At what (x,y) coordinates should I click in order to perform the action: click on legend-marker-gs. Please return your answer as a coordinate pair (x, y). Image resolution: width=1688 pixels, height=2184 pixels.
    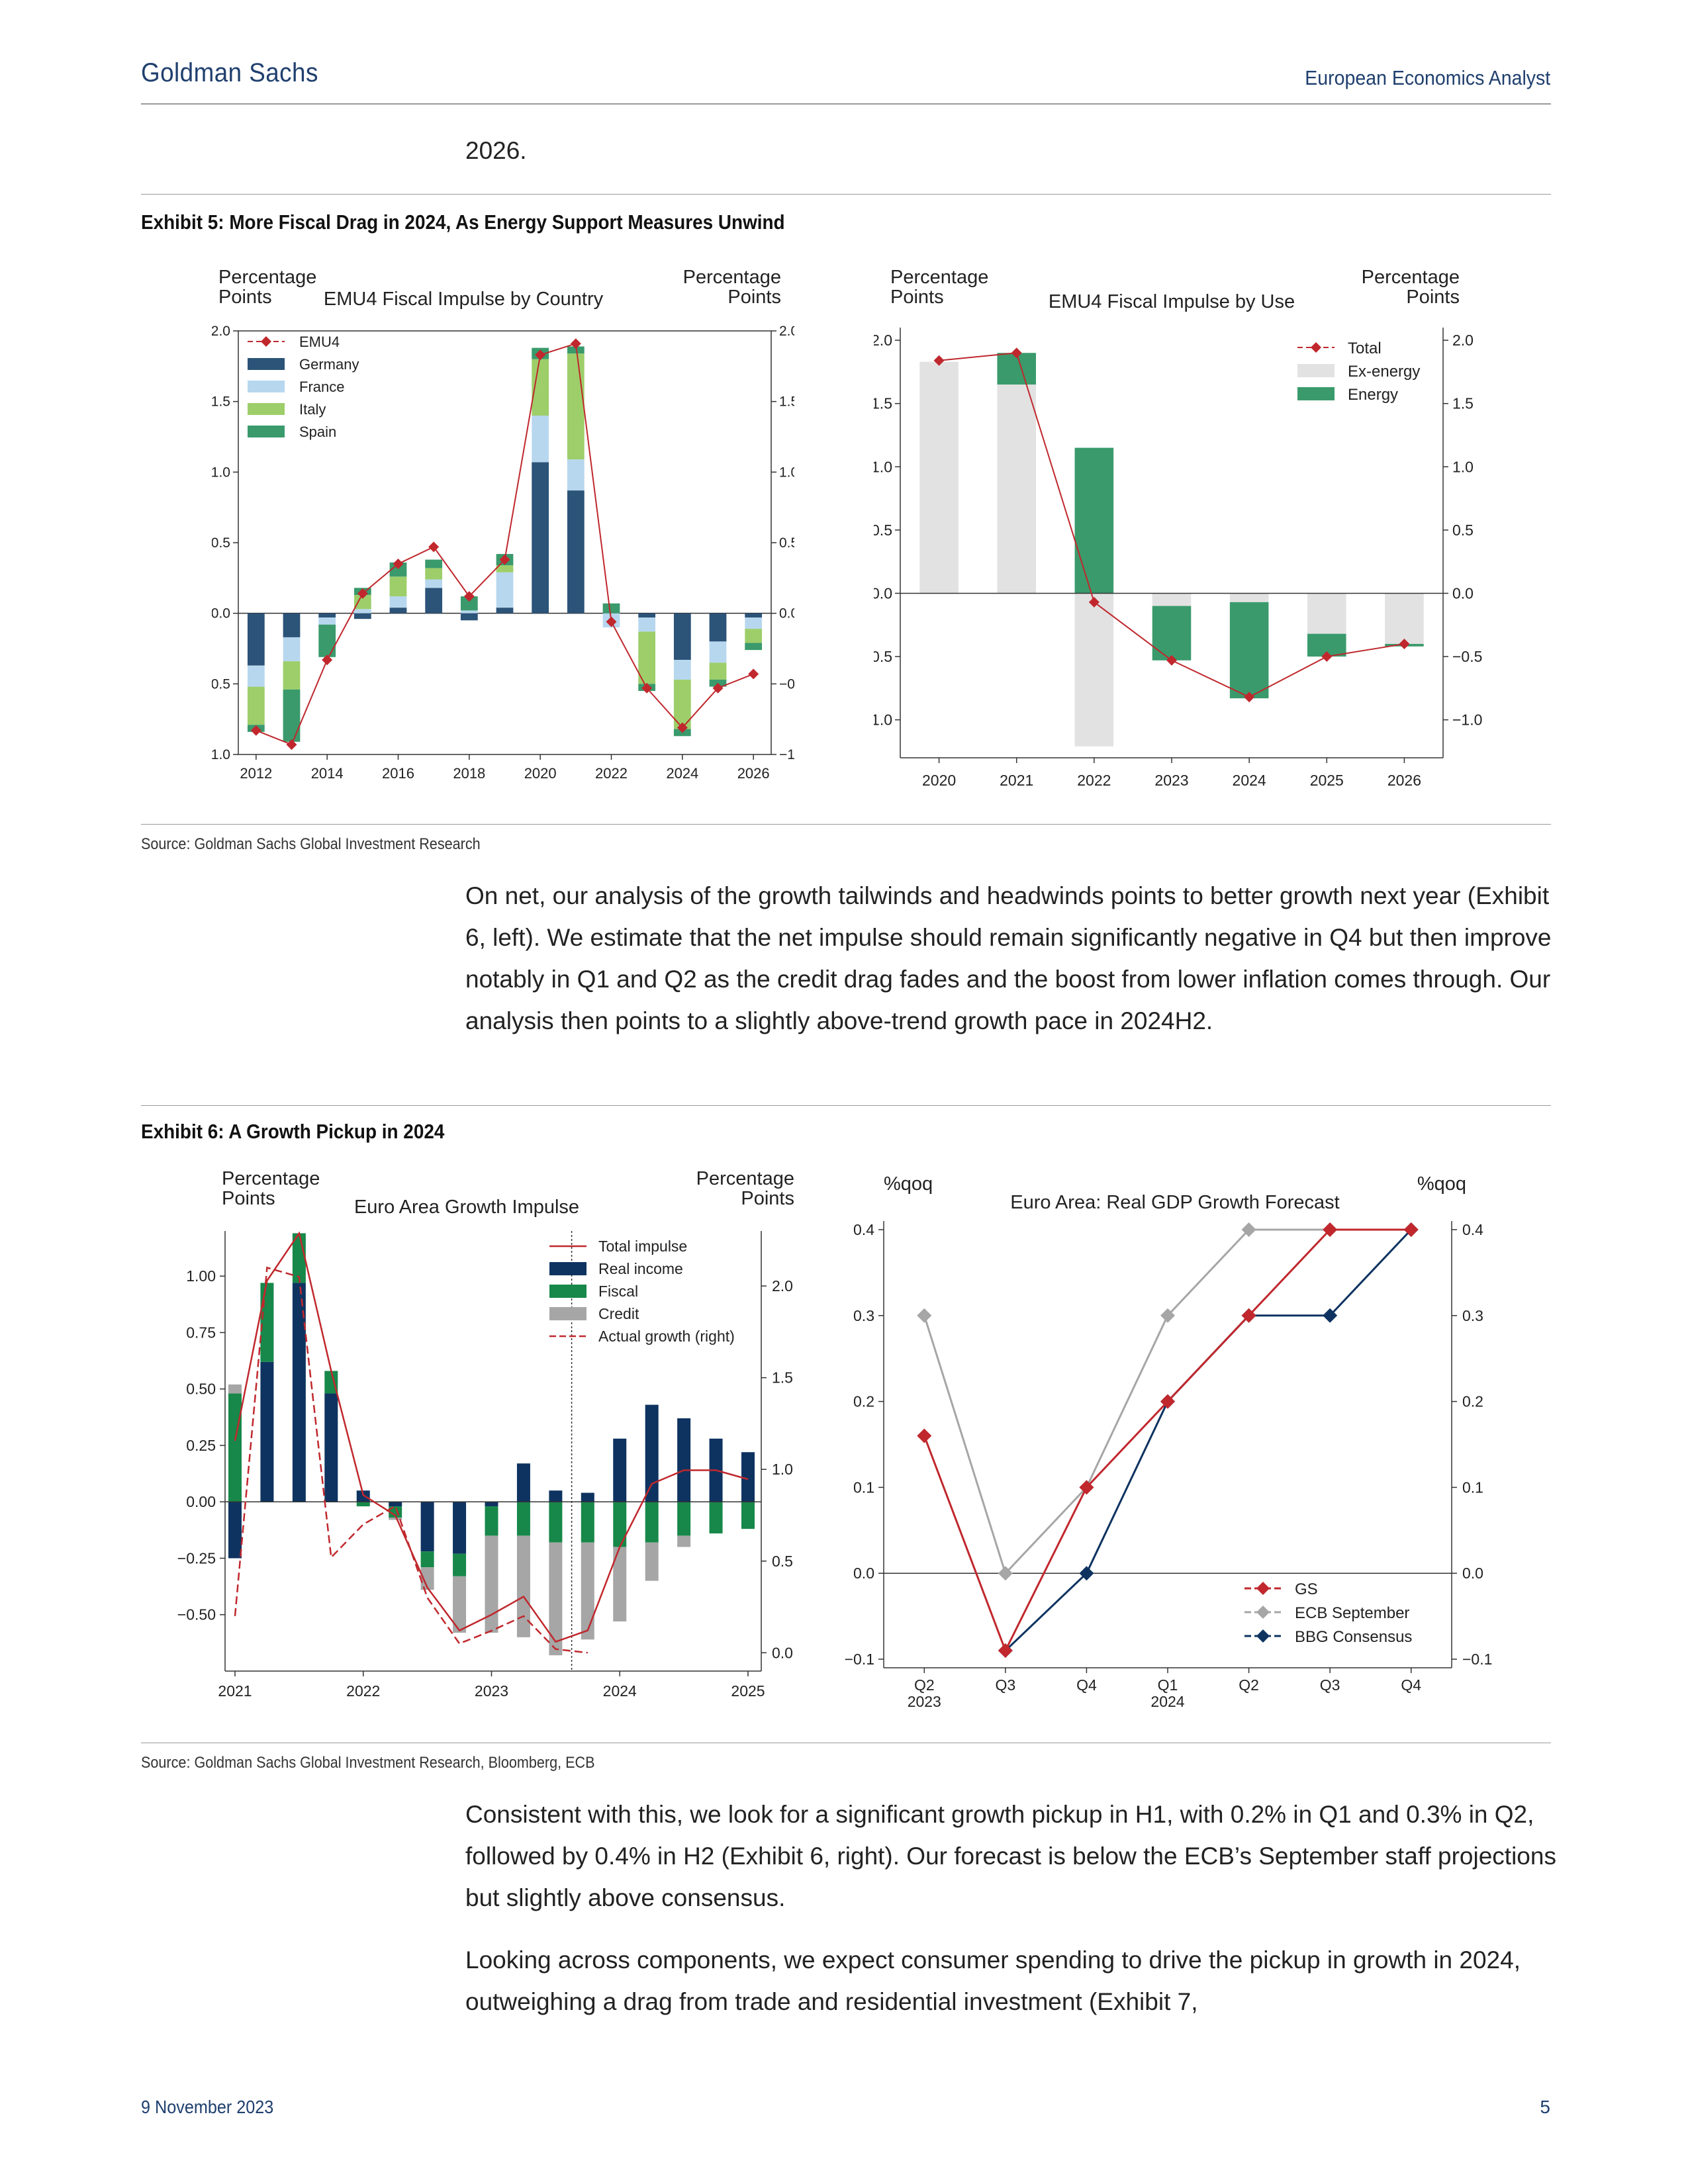
    Looking at the image, I should click on (1263, 1588).